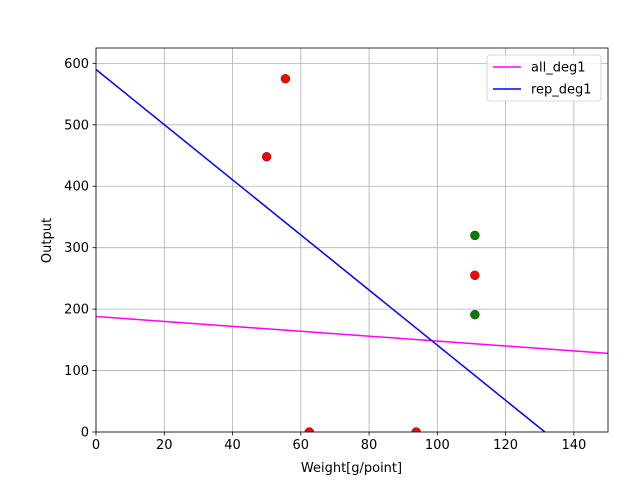  I want to click on series-line-all_deg1, so click(352, 335).